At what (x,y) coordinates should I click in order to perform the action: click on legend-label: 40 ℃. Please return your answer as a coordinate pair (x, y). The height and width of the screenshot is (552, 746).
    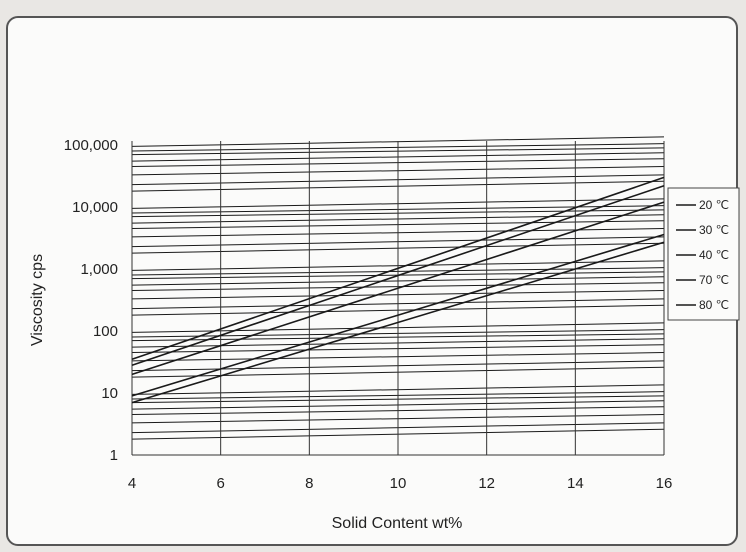
    Looking at the image, I should click on (714, 255).